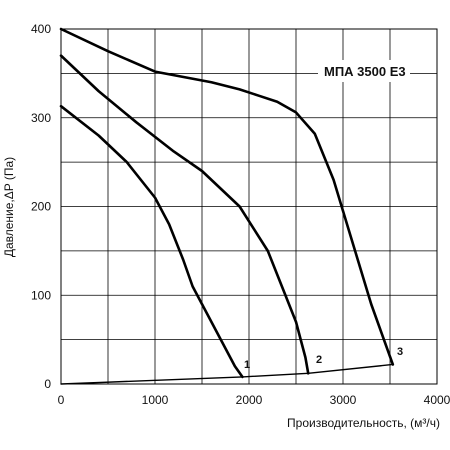 The width and height of the screenshot is (450, 450). What do you see at coordinates (41, 118) in the screenshot?
I see `y-tick-label: 300` at bounding box center [41, 118].